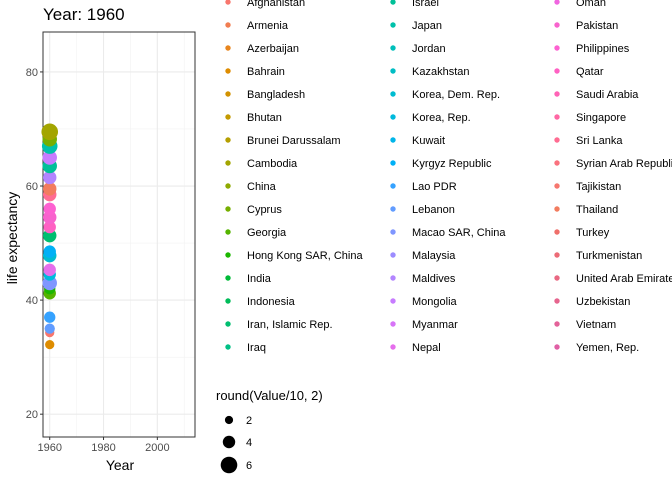 This screenshot has width=672, height=480. I want to click on y-tick-label: 60, so click(32, 187).